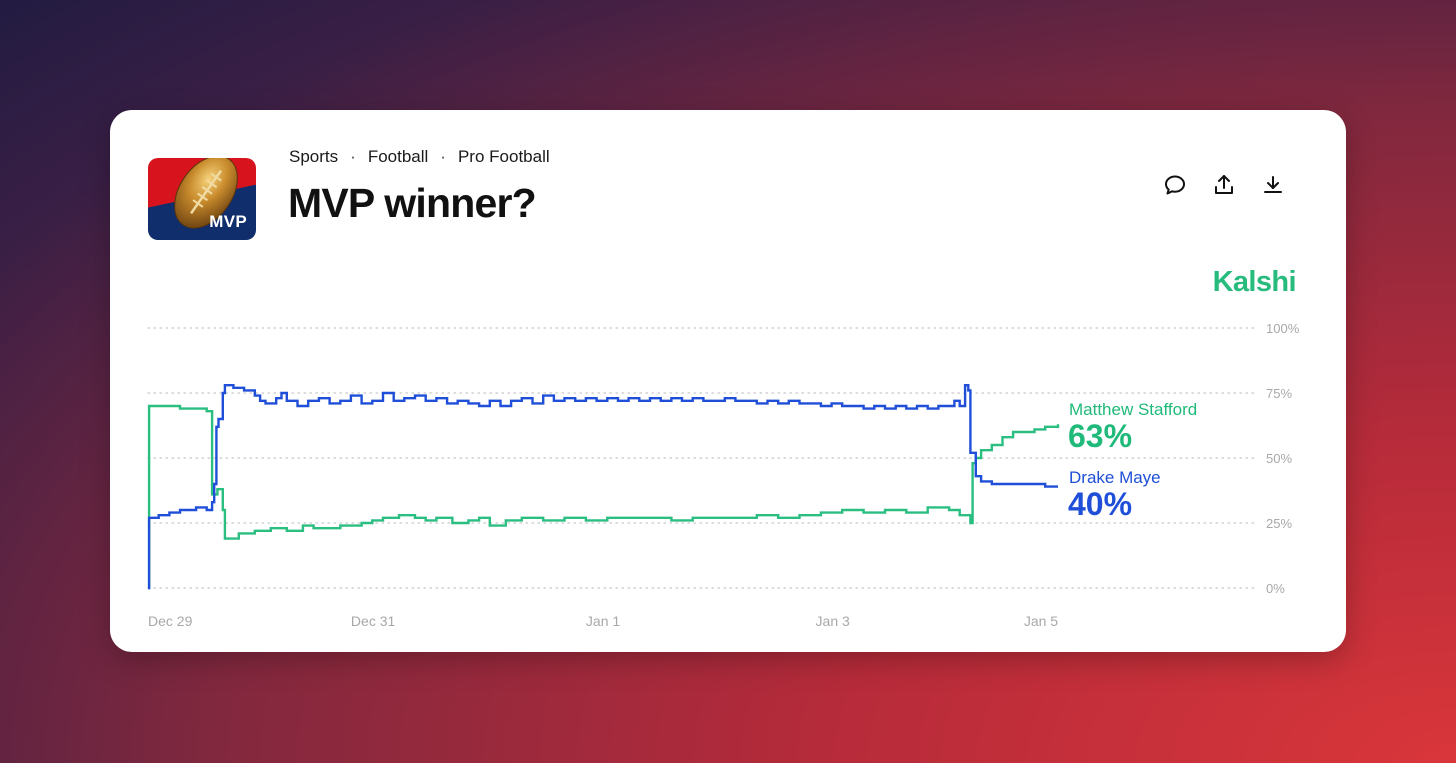 This screenshot has width=1456, height=763. Describe the element at coordinates (1275, 588) in the screenshot. I see `y-tick-label: 0%` at that location.